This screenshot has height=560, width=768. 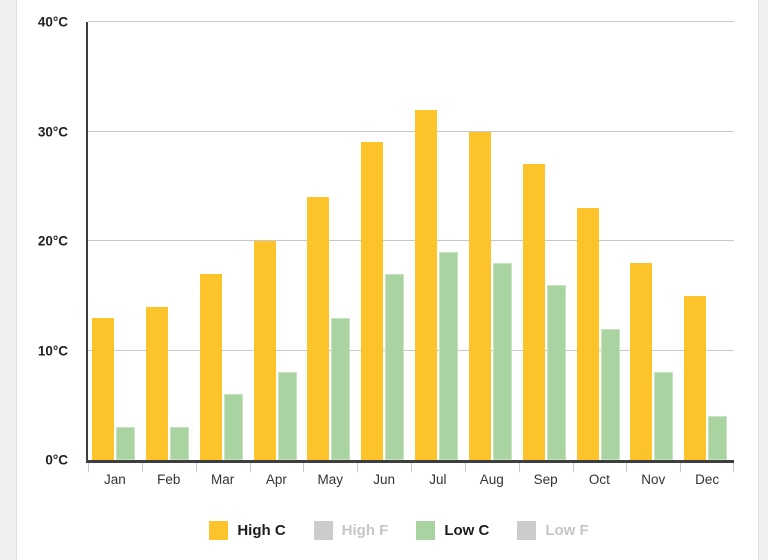 What do you see at coordinates (399, 530) in the screenshot?
I see `legend: High C High F Low C Low F` at bounding box center [399, 530].